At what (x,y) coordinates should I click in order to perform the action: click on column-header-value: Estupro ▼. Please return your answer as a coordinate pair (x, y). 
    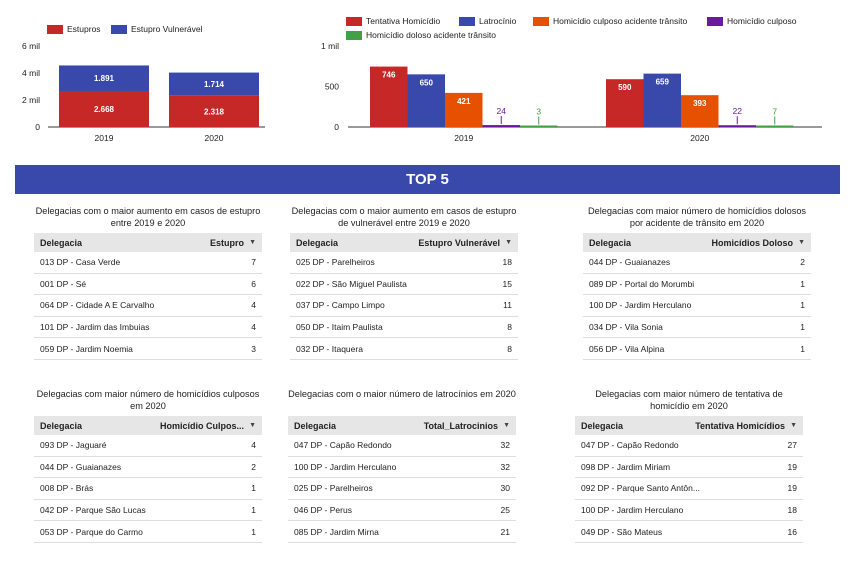
    Looking at the image, I should click on (233, 243).